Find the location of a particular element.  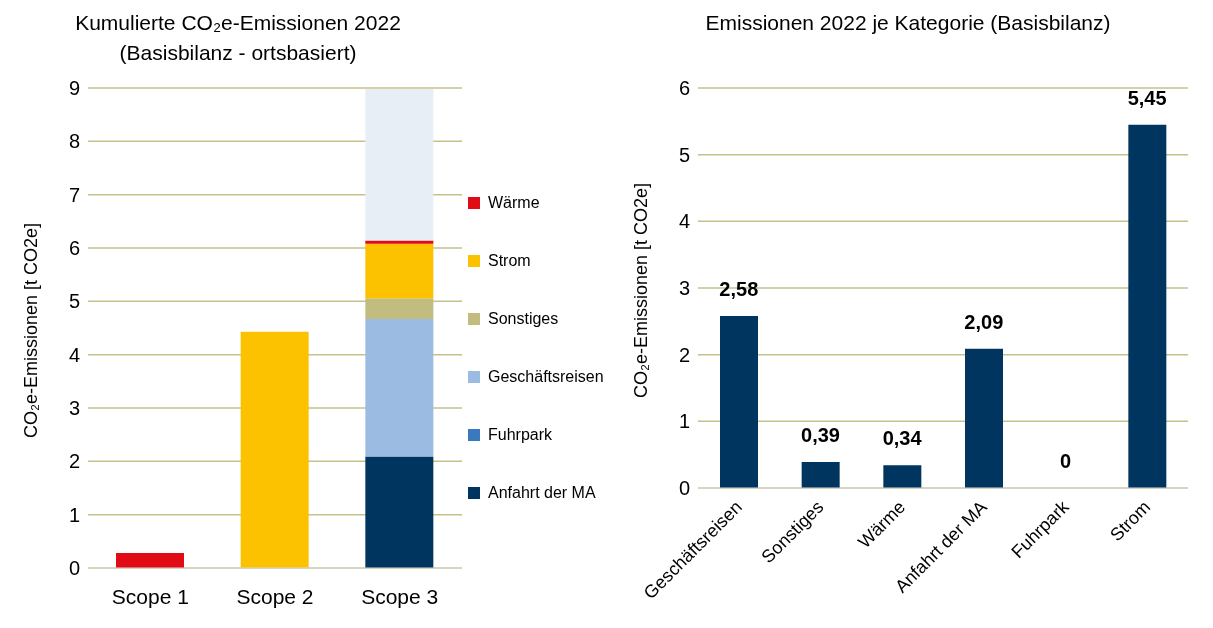

data-label: 0,34 is located at coordinates (902, 439).